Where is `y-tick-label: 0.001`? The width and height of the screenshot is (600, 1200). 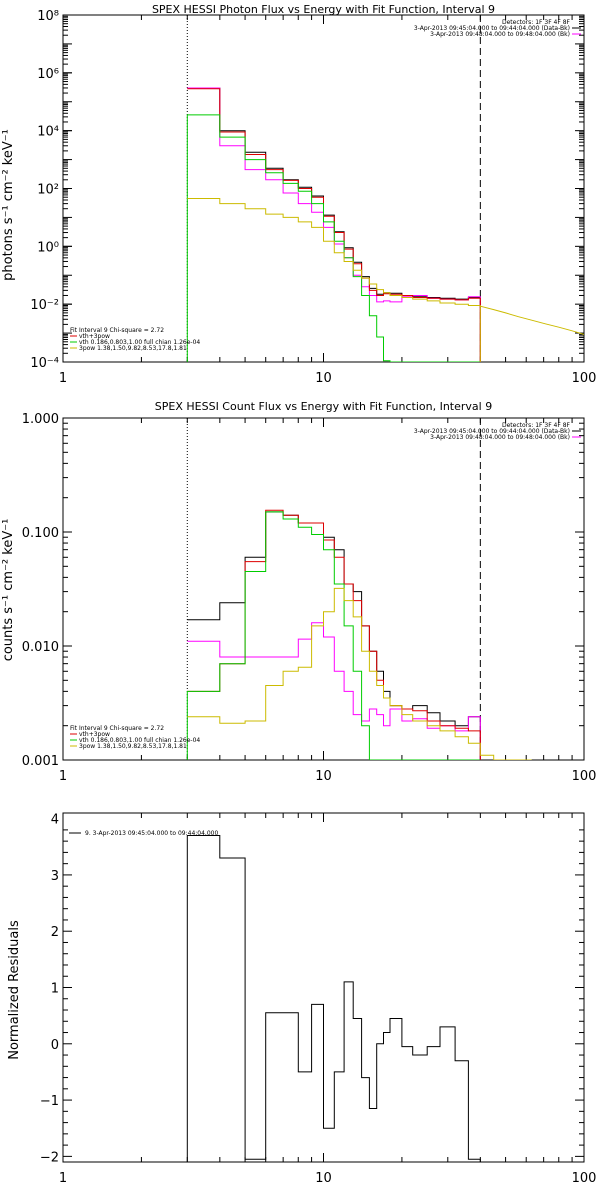
y-tick-label: 0.001 is located at coordinates (40, 761).